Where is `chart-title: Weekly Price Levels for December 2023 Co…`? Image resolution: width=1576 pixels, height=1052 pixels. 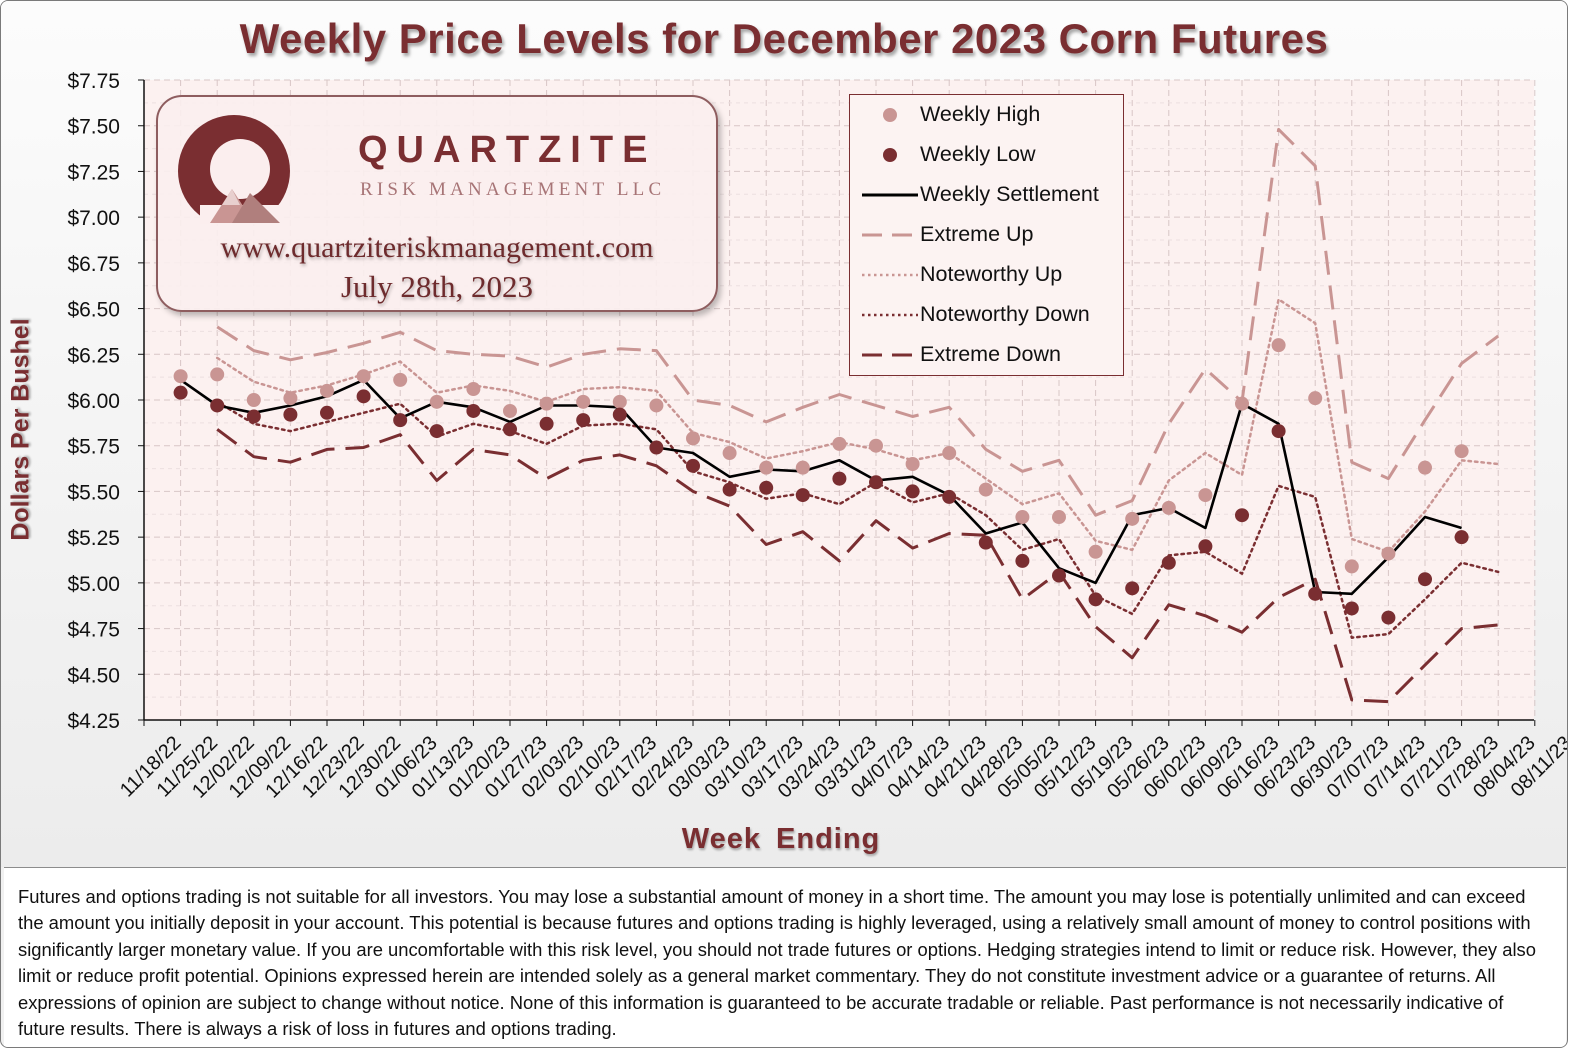 chart-title: Weekly Price Levels for December 2023 Co… is located at coordinates (784, 38).